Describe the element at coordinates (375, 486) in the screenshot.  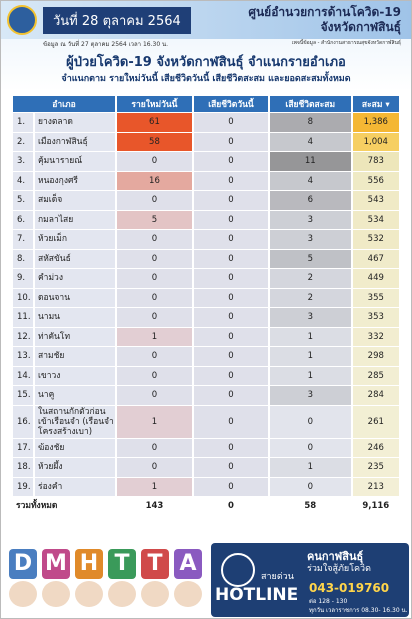
I see `cell: 213` at that location.